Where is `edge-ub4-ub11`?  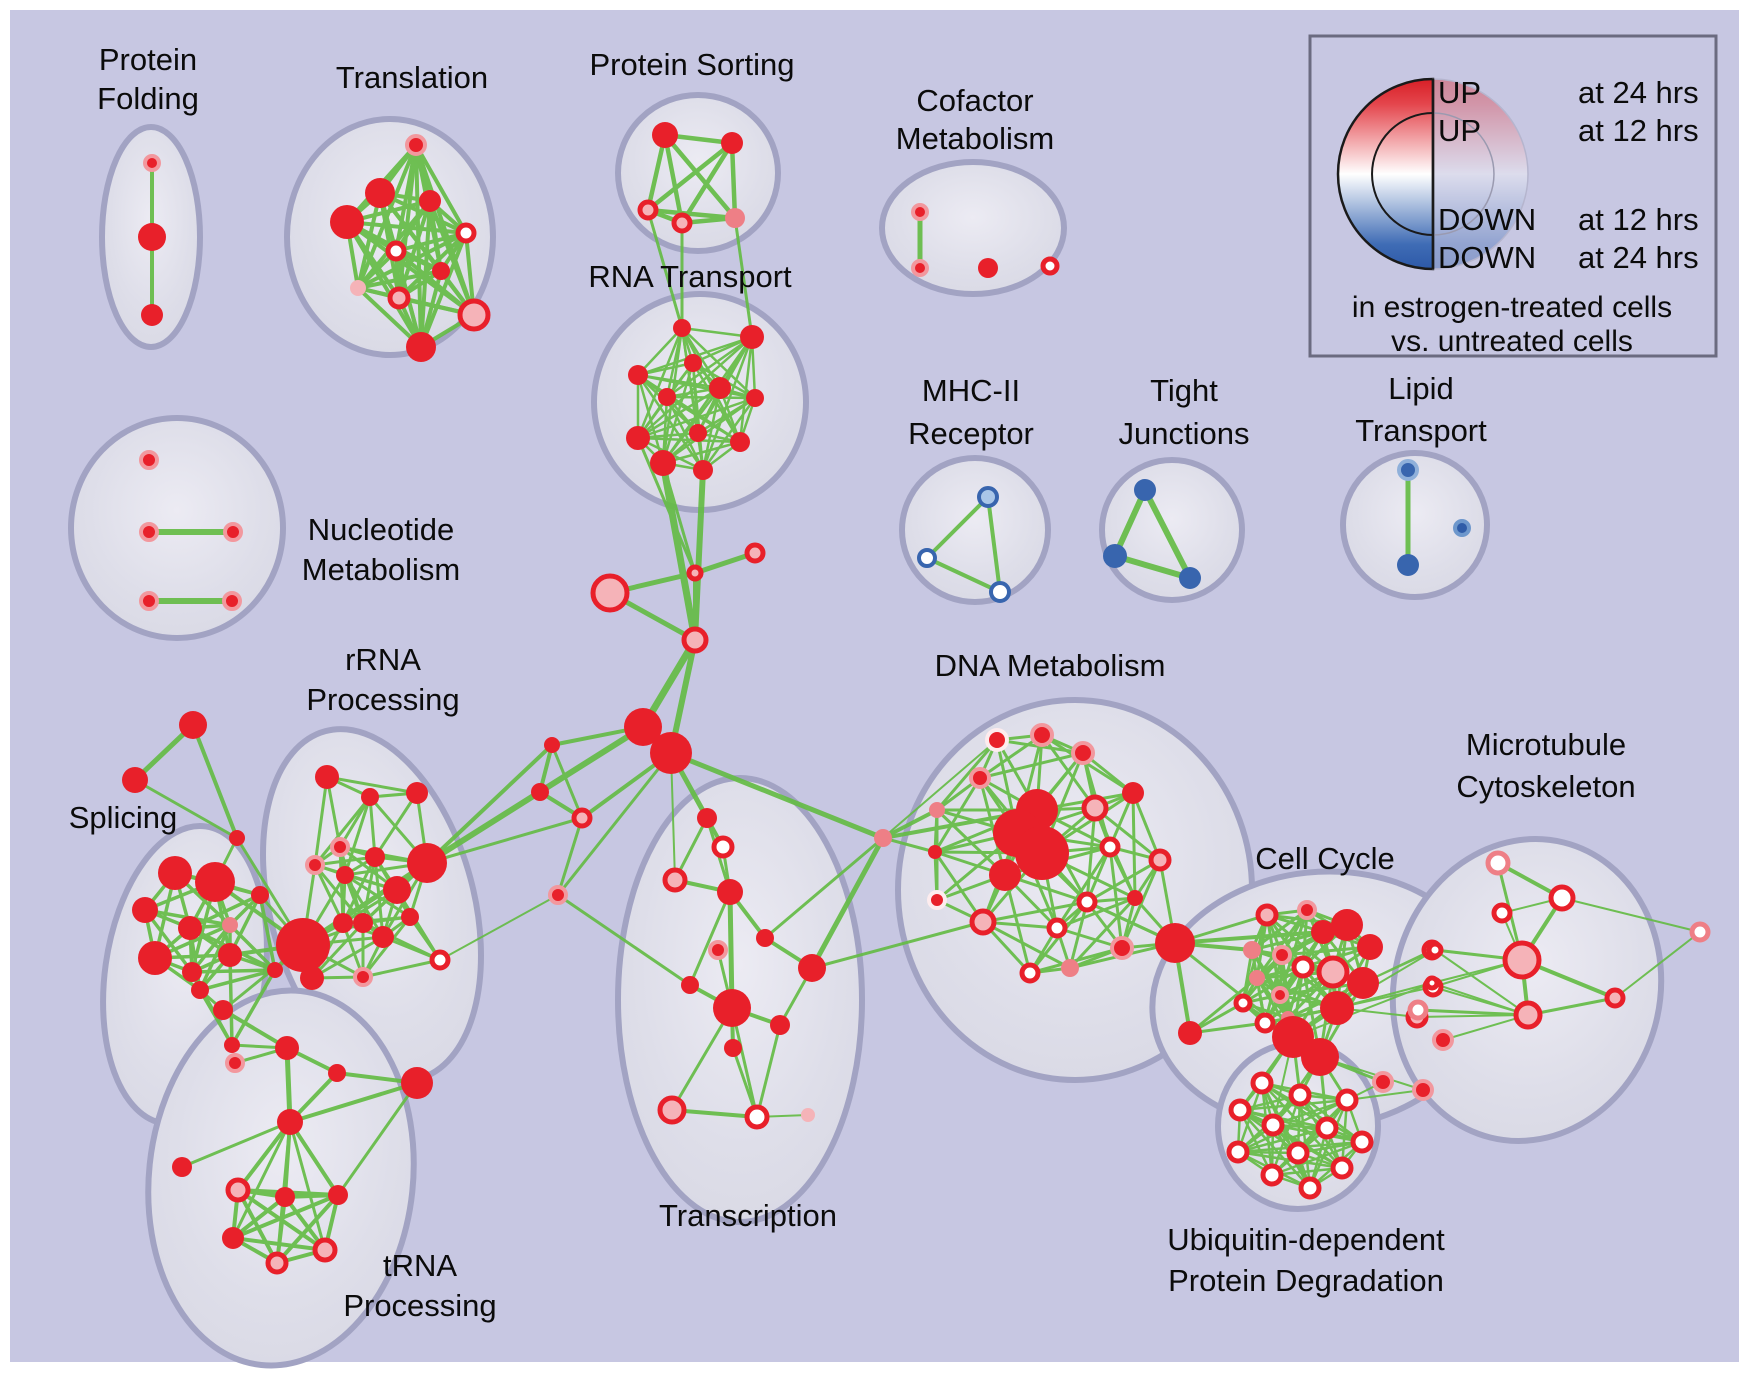
edge-ub4-ub11 is located at coordinates (1256, 1142).